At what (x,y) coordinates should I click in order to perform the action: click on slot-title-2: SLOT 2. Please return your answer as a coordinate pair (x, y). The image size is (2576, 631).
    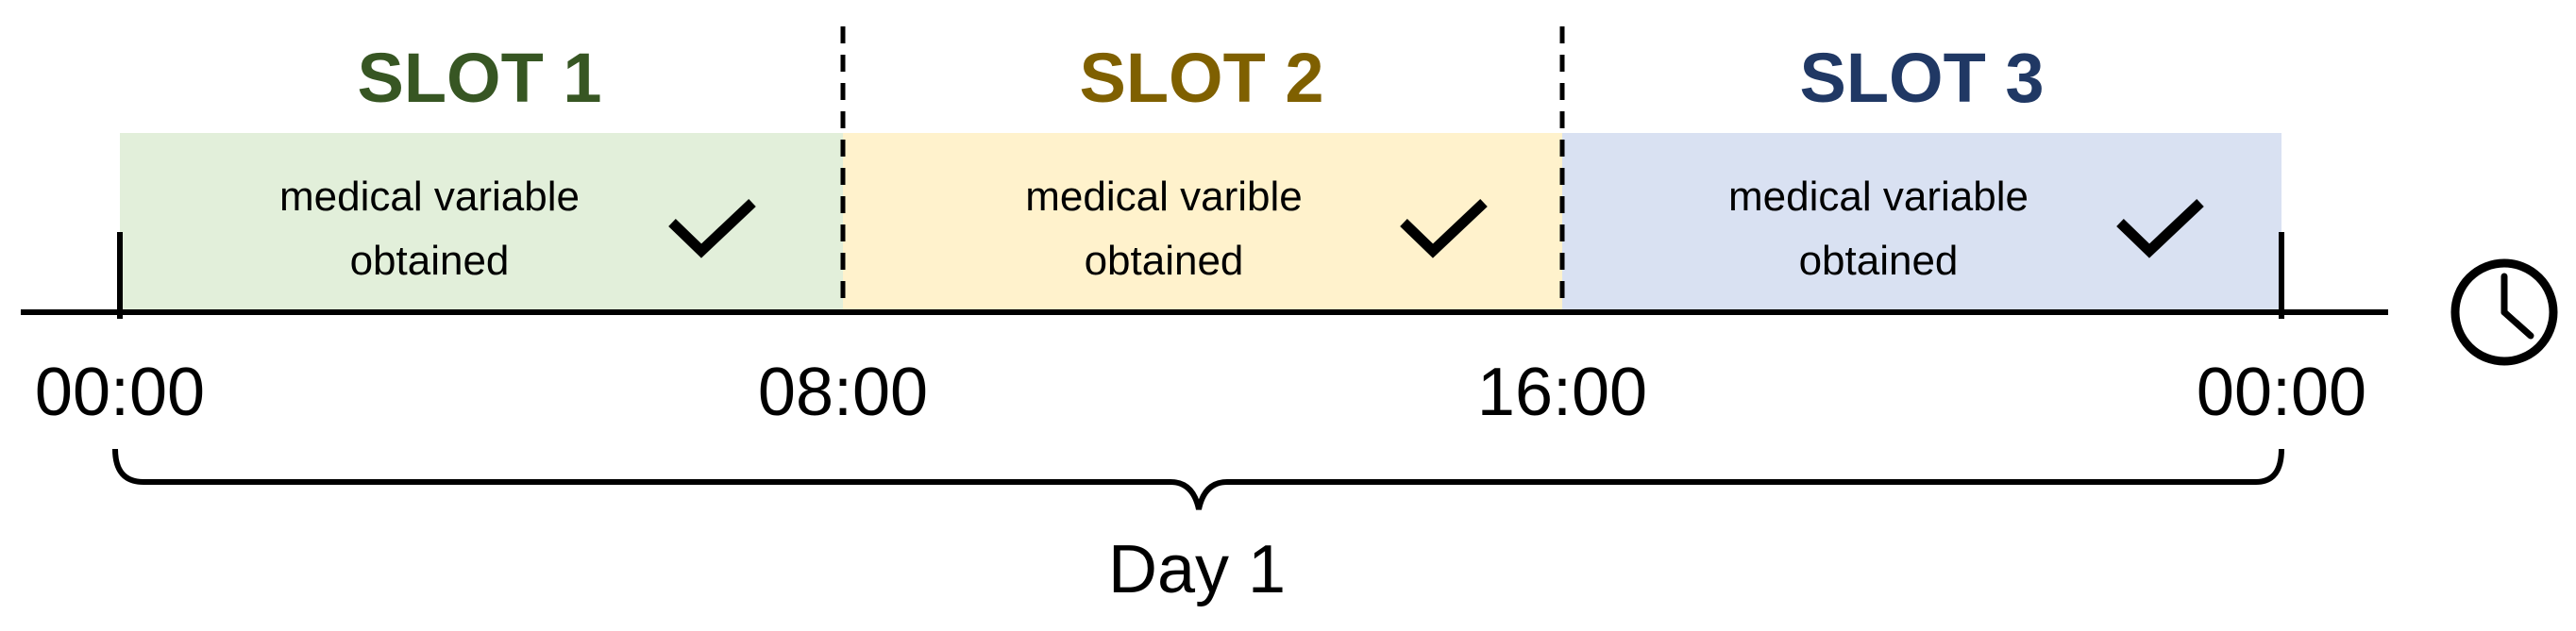
    Looking at the image, I should click on (1201, 78).